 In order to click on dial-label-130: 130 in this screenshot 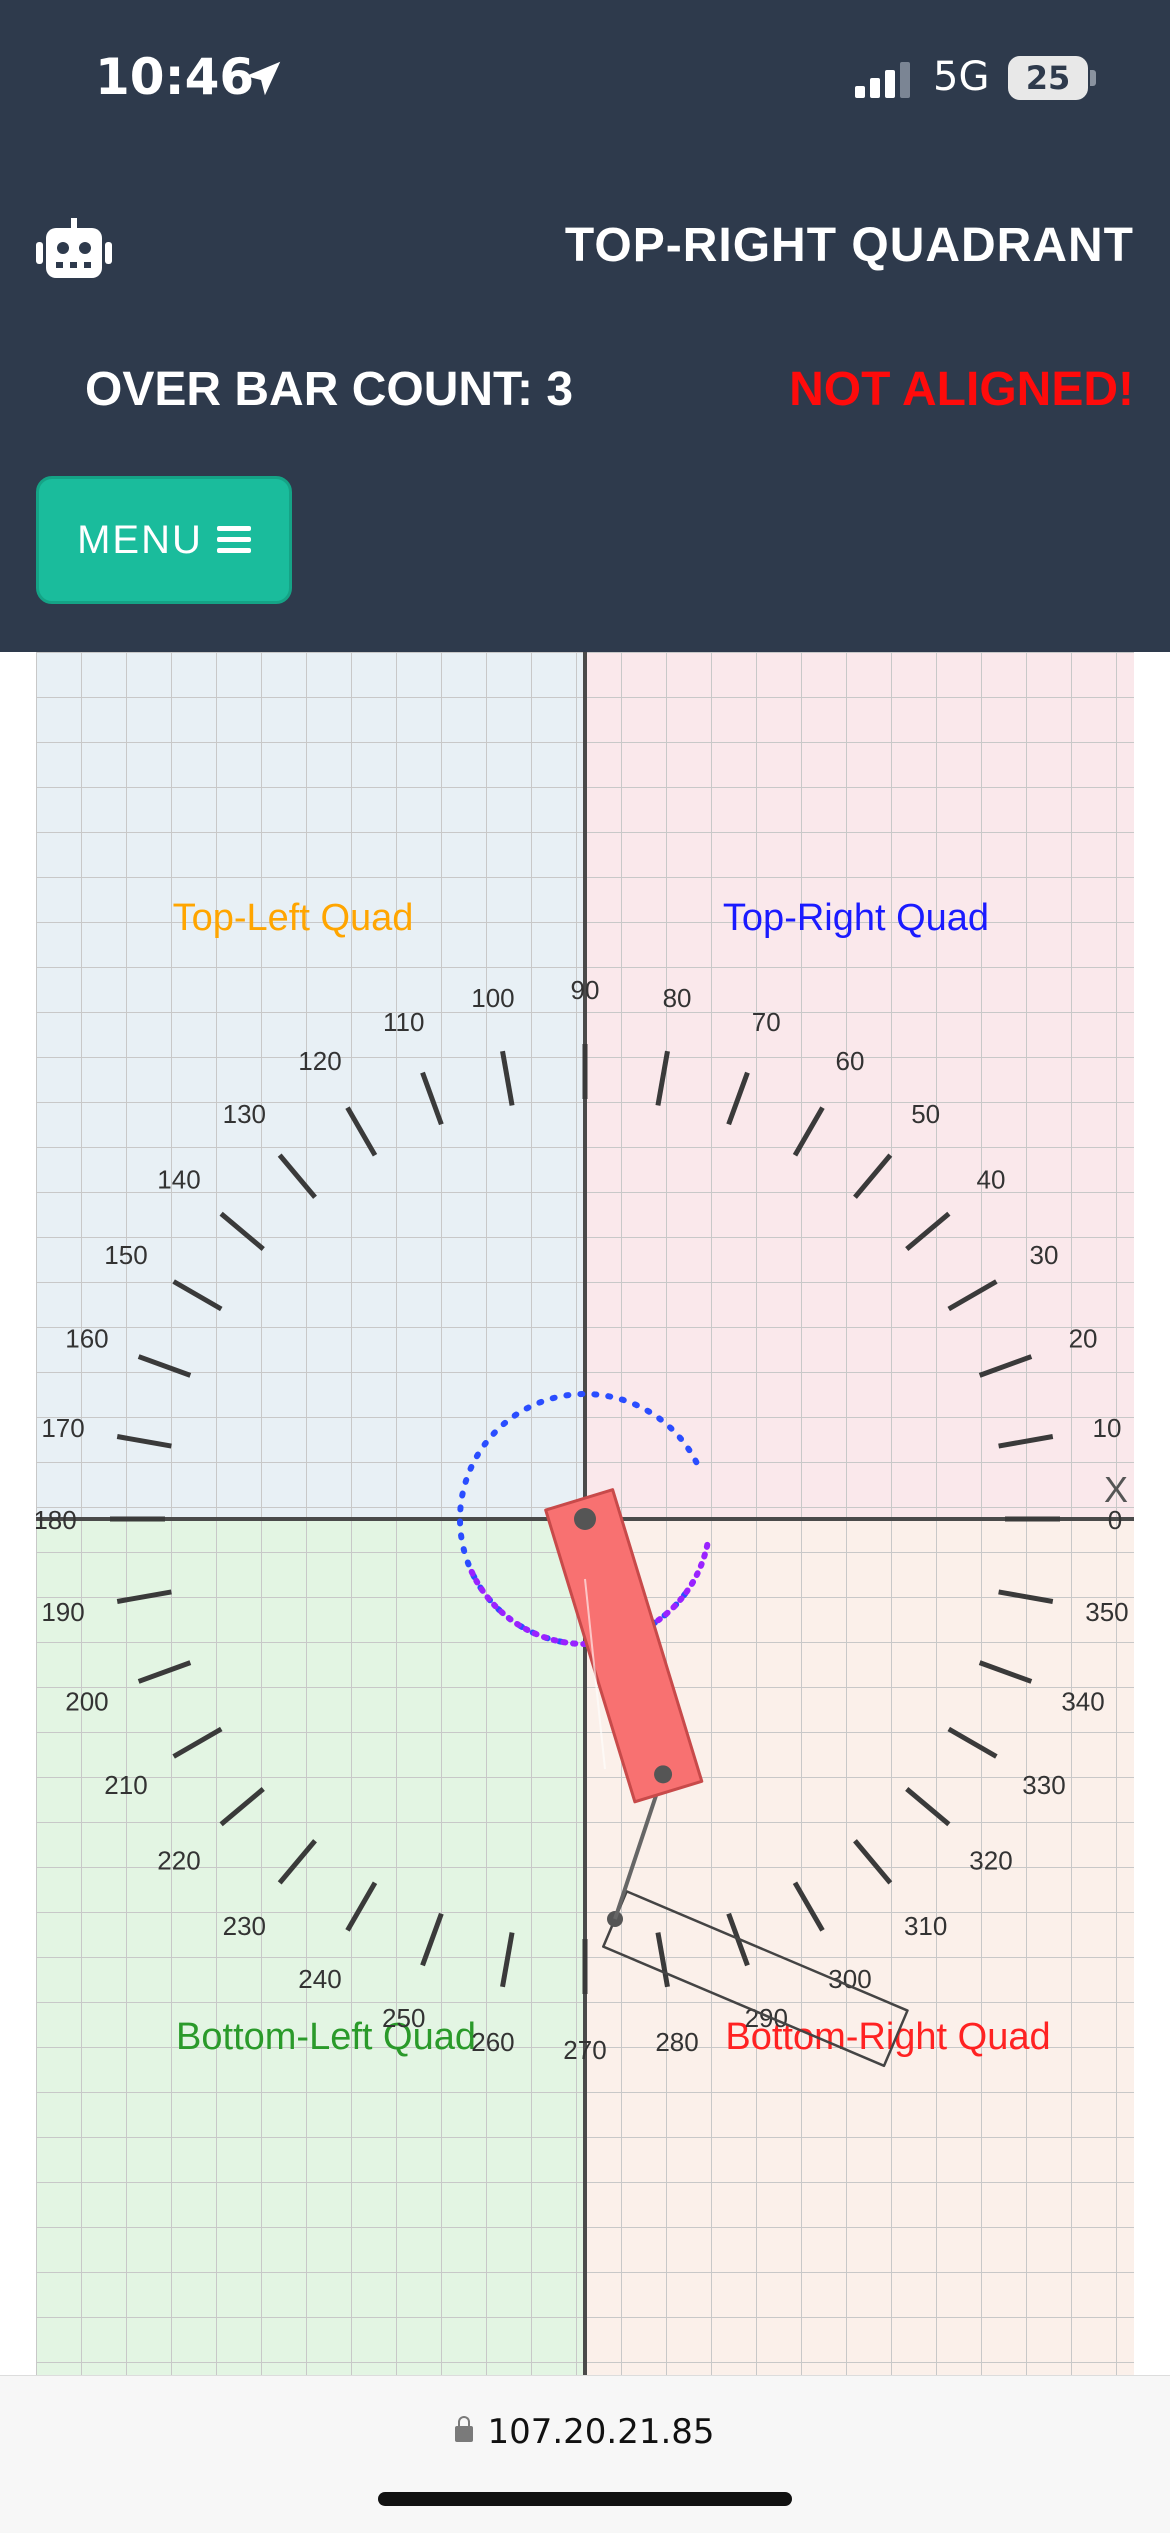, I will do `click(244, 1114)`.